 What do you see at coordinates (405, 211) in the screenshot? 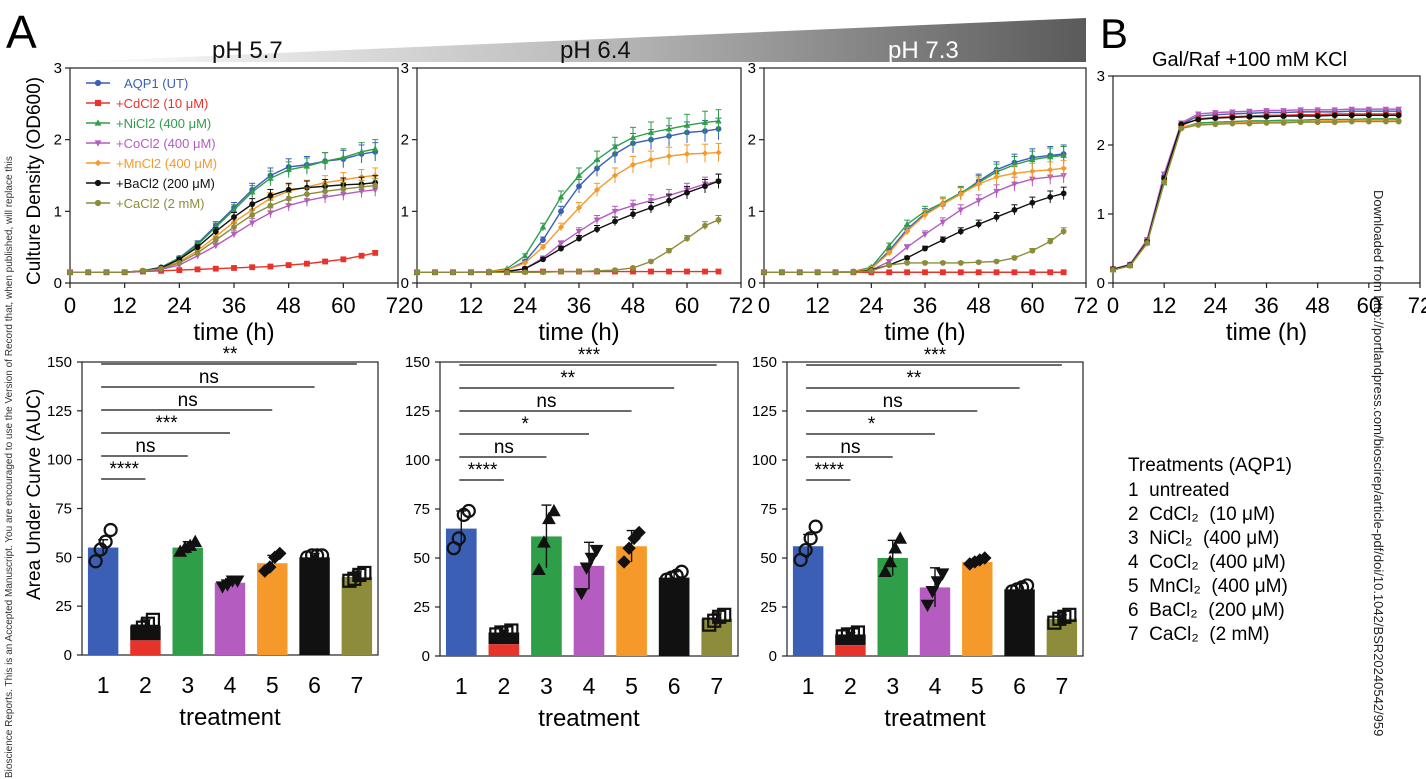
I see `y-tick-label: 1` at bounding box center [405, 211].